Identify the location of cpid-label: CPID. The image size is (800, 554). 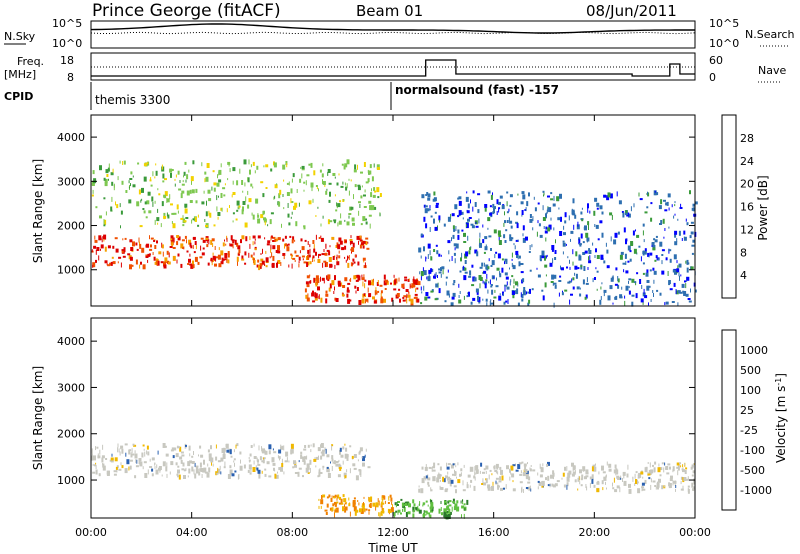
(18, 96).